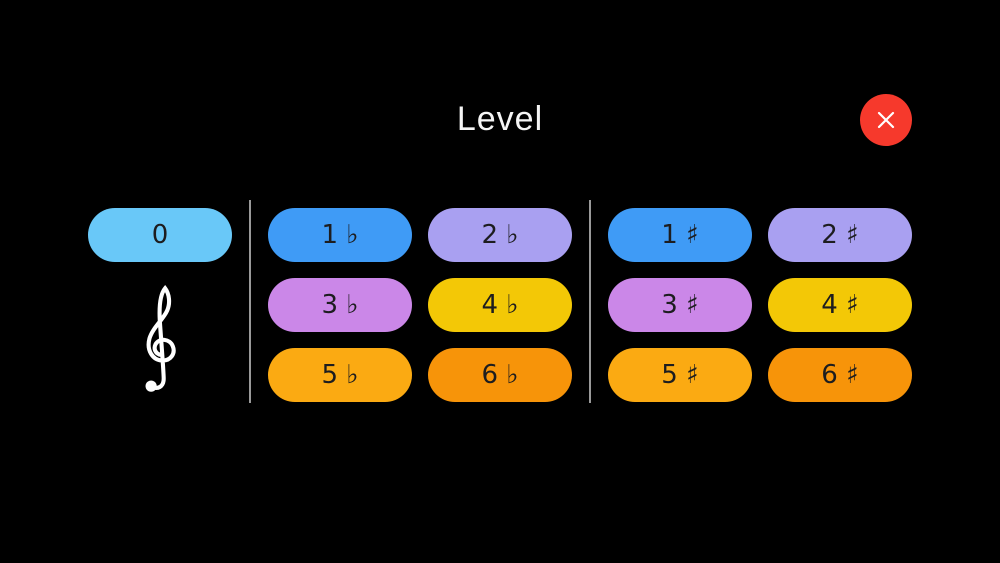 This screenshot has height=563, width=1000. Describe the element at coordinates (159, 342) in the screenshot. I see `treble-clef-icon` at that location.